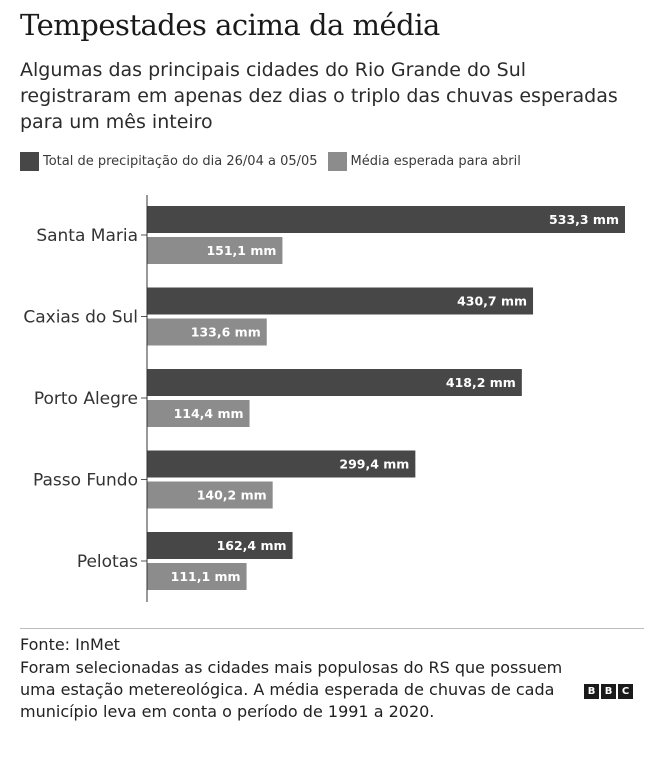 Image resolution: width=664 pixels, height=759 pixels. What do you see at coordinates (209, 413) in the screenshot?
I see `data-label: 114,4 mm` at bounding box center [209, 413].